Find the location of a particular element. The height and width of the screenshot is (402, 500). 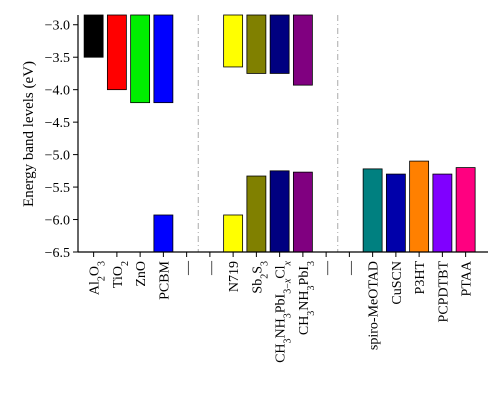

y-tick-label-2: −4.0 is located at coordinates (57, 91).